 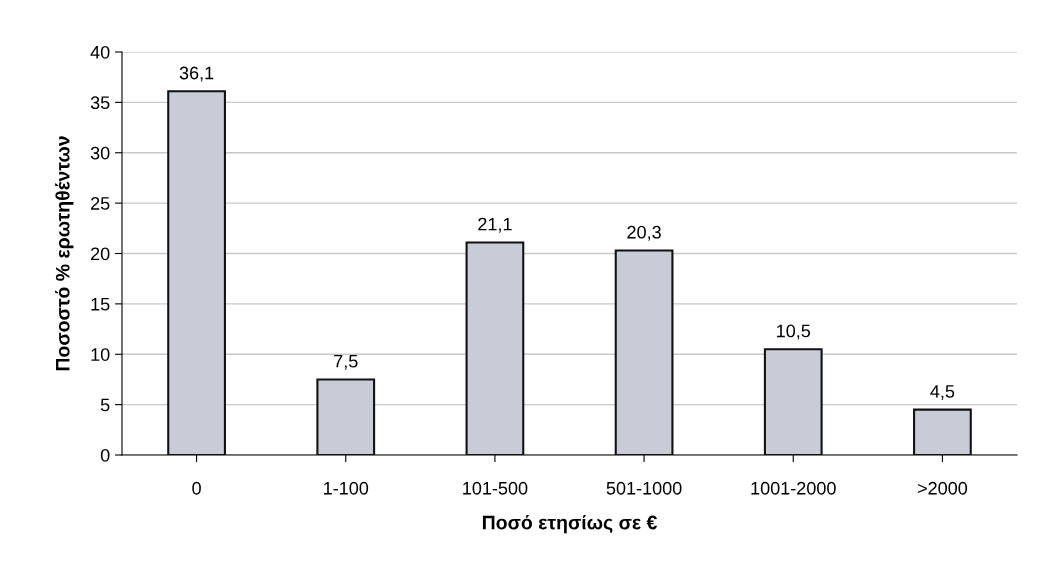 What do you see at coordinates (644, 488) in the screenshot?
I see `x-tick-label: 501-1000` at bounding box center [644, 488].